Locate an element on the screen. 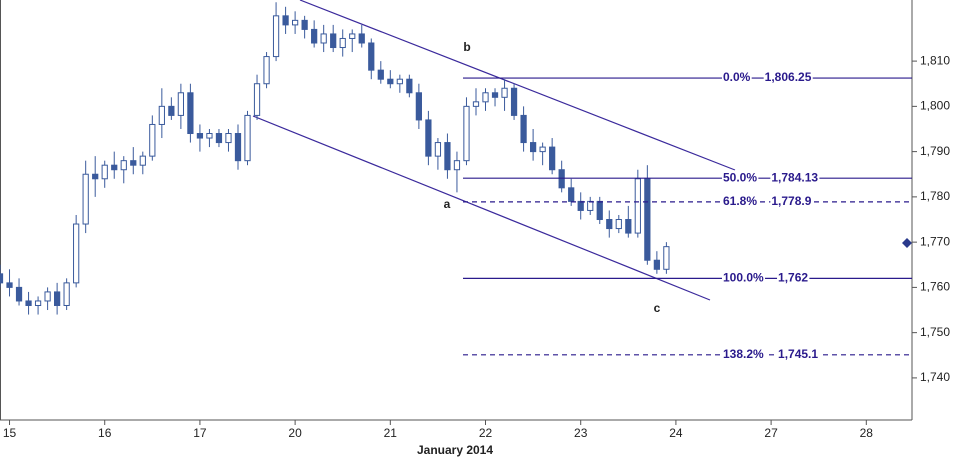 The height and width of the screenshot is (466, 963). fib-value-label: 1,762 is located at coordinates (793, 278).